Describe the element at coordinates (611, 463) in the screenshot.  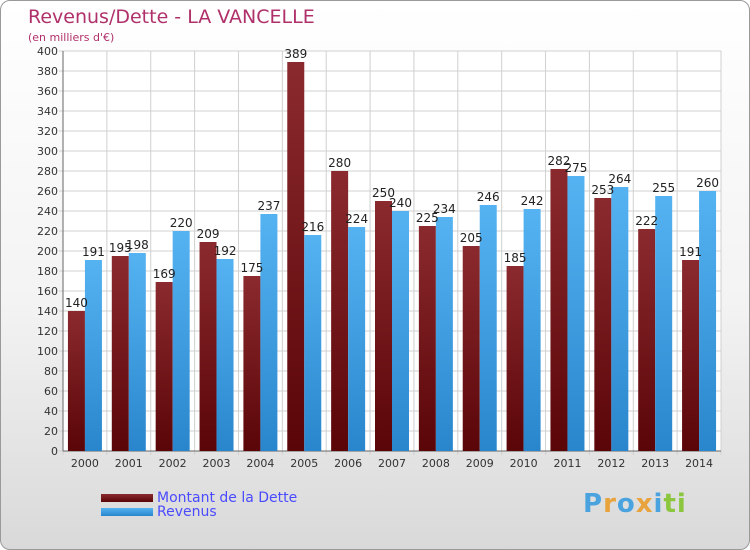
I see `x-tick-label: 2012` at that location.